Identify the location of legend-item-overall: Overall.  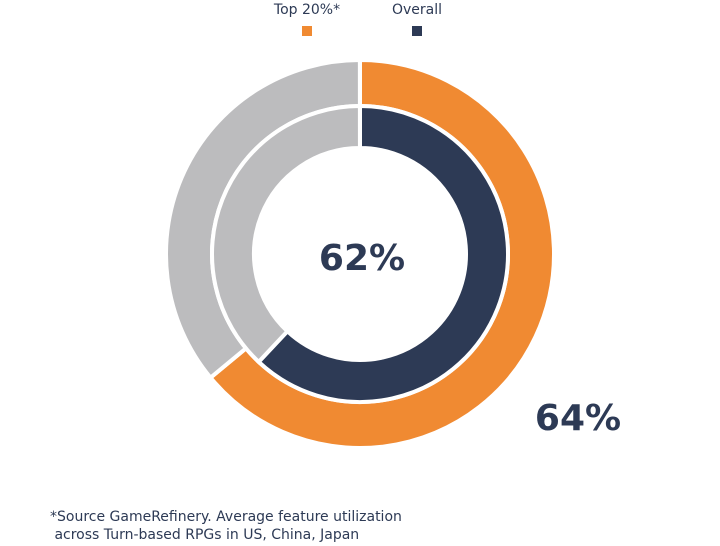
(417, 18).